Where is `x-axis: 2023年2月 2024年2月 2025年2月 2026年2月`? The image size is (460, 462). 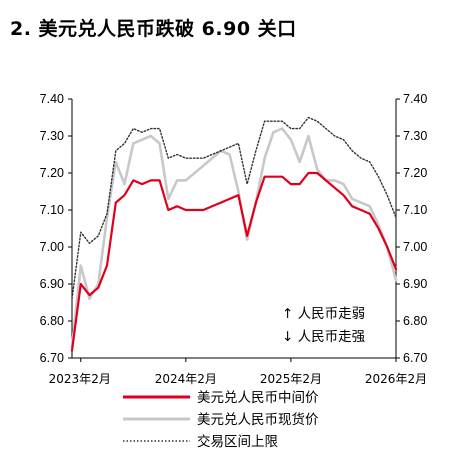
x-axis: 2023年2月 2024年2月 2025年2月 2026年2月 is located at coordinates (238, 372).